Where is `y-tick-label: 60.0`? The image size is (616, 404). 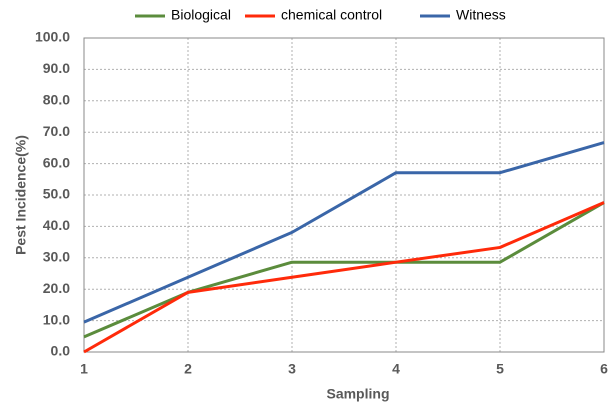
y-tick-label: 60.0 is located at coordinates (56, 162).